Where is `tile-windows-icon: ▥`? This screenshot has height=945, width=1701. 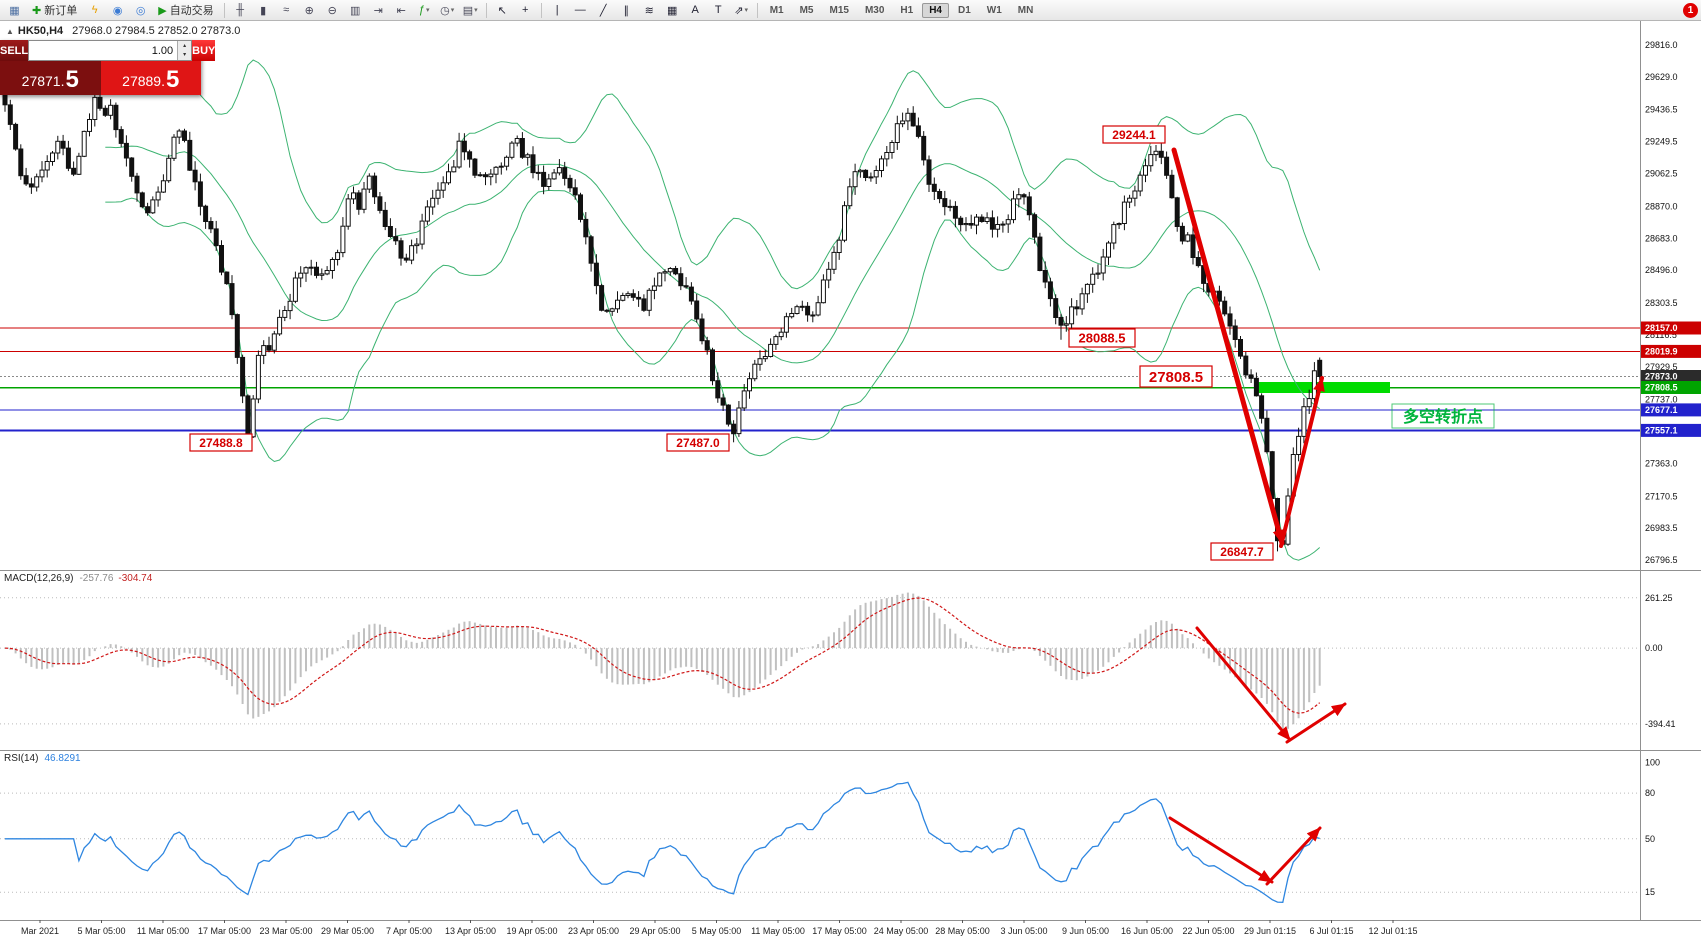 tile-windows-icon: ▥ is located at coordinates (355, 10).